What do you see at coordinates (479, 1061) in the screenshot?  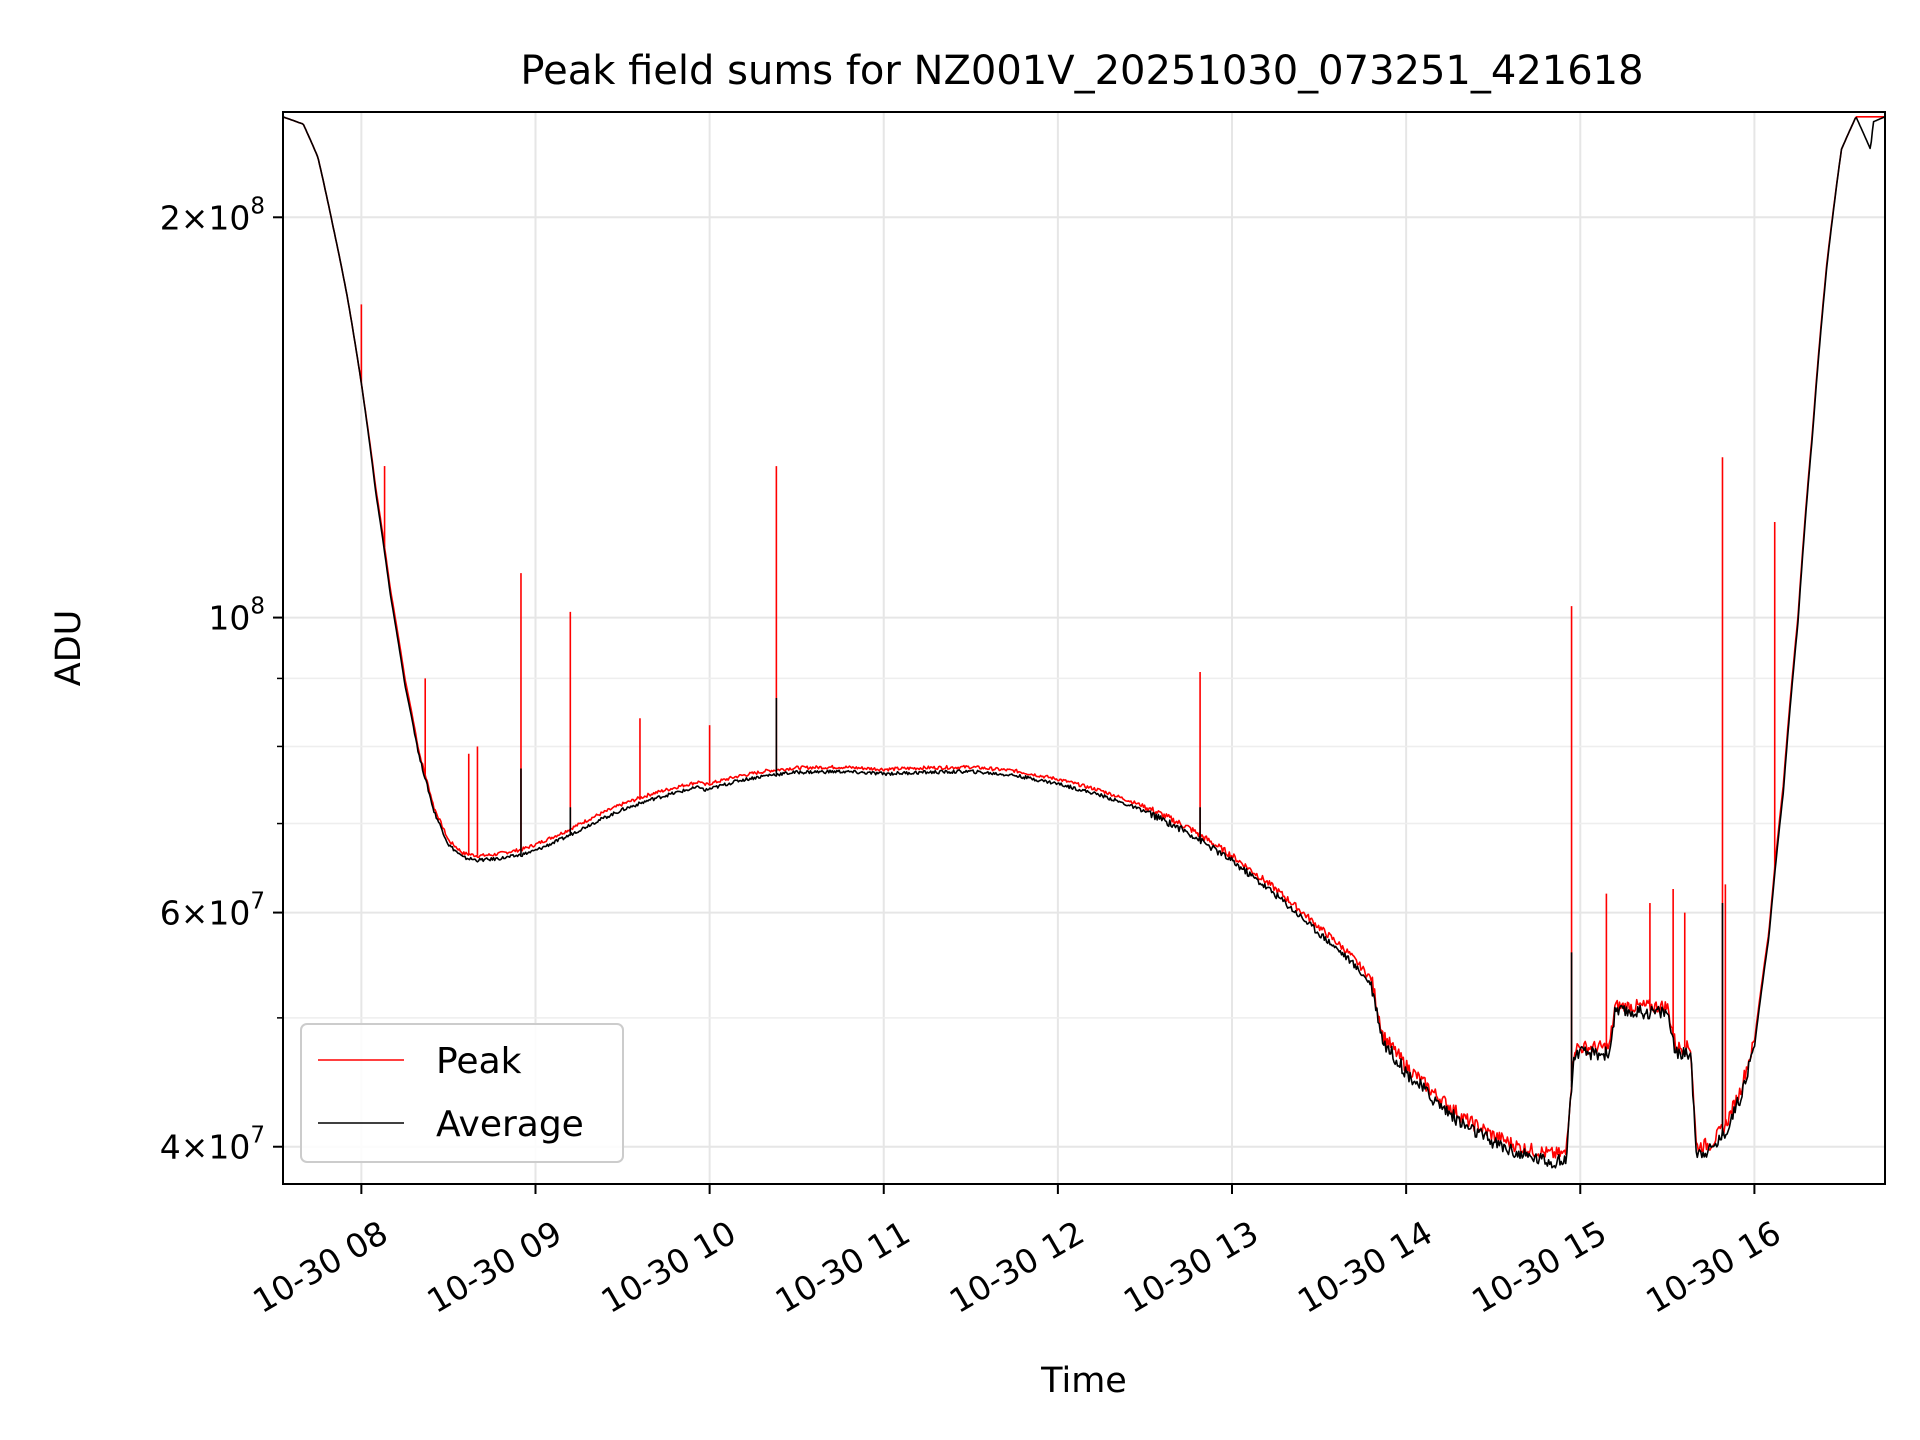 I see `legend-label-peak: Peak` at bounding box center [479, 1061].